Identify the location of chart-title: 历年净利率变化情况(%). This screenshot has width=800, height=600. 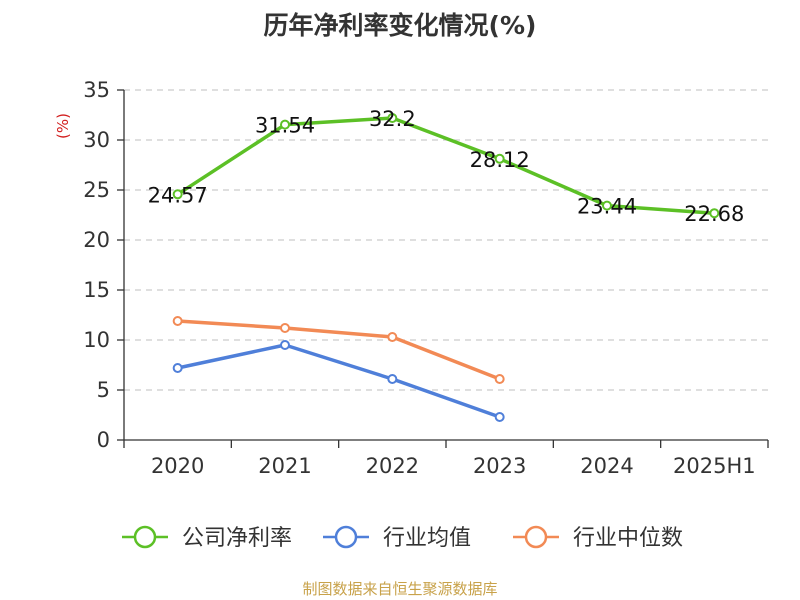
(400, 25).